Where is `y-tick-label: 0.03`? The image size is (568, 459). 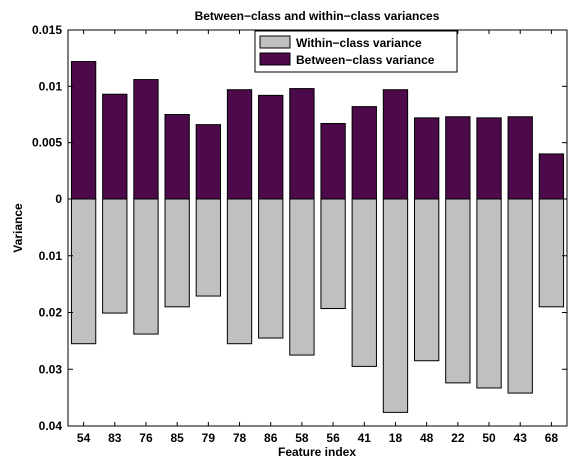
y-tick-label: 0.03 is located at coordinates (51, 369).